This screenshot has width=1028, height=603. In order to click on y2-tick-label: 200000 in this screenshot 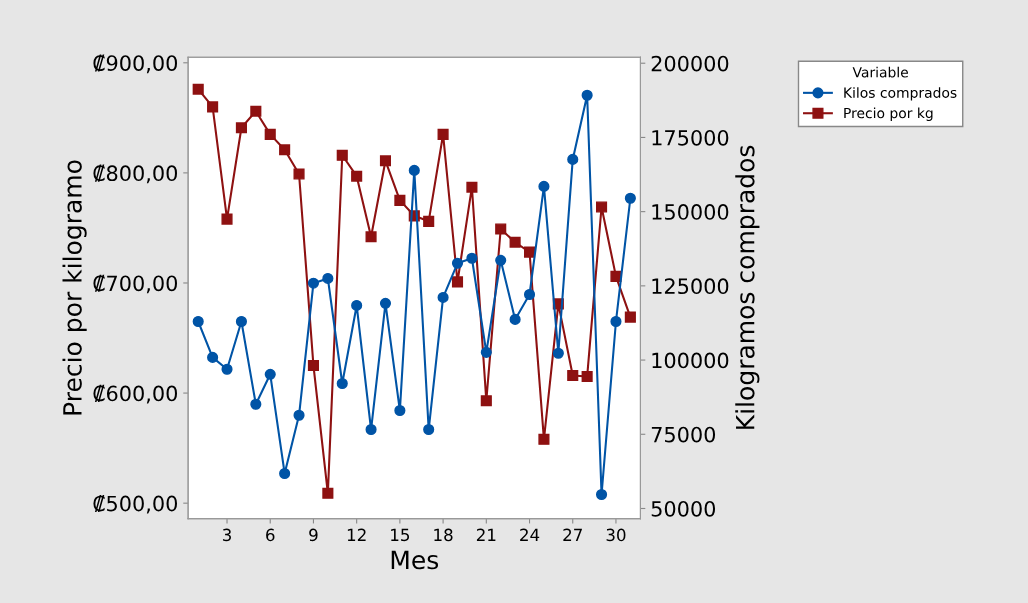, I will do `click(690, 63)`.